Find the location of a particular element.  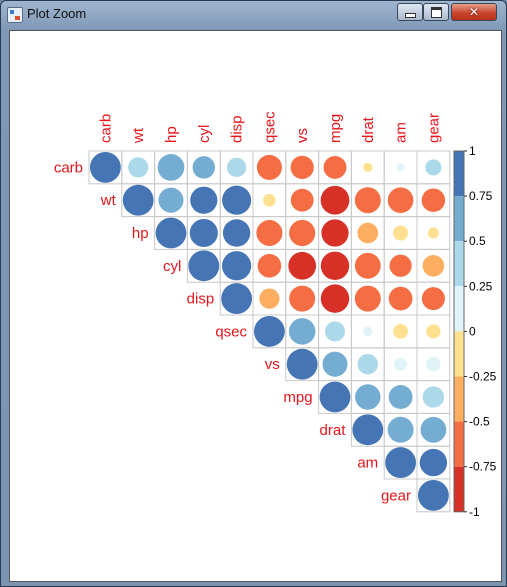

row-label: cyl is located at coordinates (172, 266).